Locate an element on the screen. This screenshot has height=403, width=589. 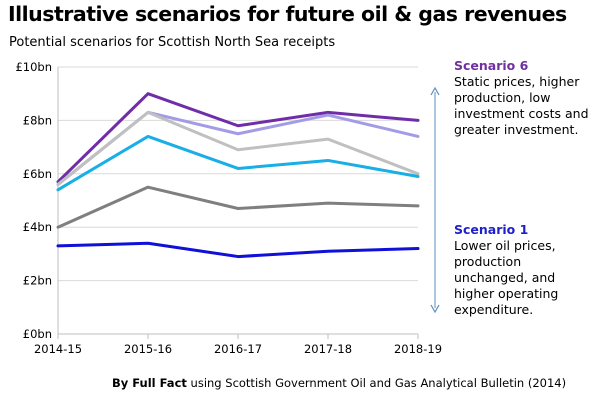
scenario-1-heading: Scenario 1 is located at coordinates (491, 229).